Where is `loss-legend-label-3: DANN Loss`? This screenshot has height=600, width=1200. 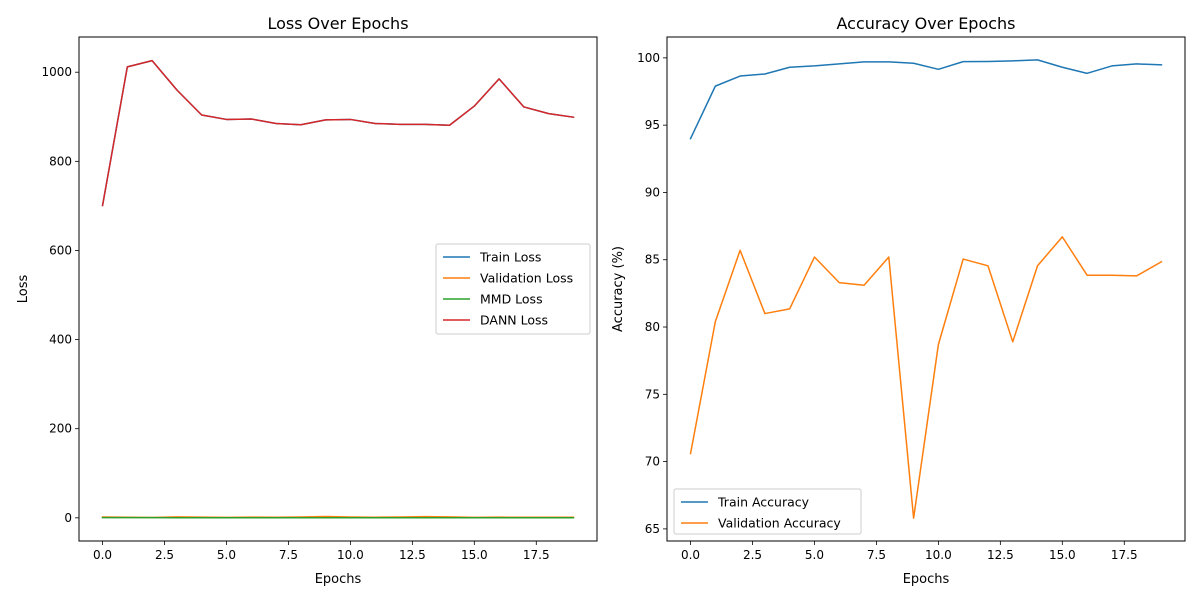 loss-legend-label-3: DANN Loss is located at coordinates (514, 320).